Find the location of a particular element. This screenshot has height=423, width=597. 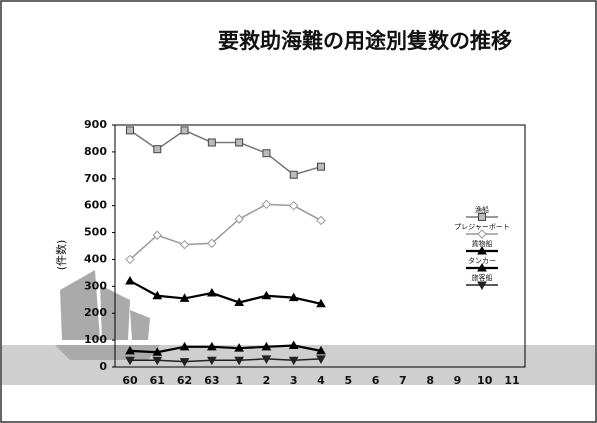

x-tick-label: 3 is located at coordinates (294, 380).